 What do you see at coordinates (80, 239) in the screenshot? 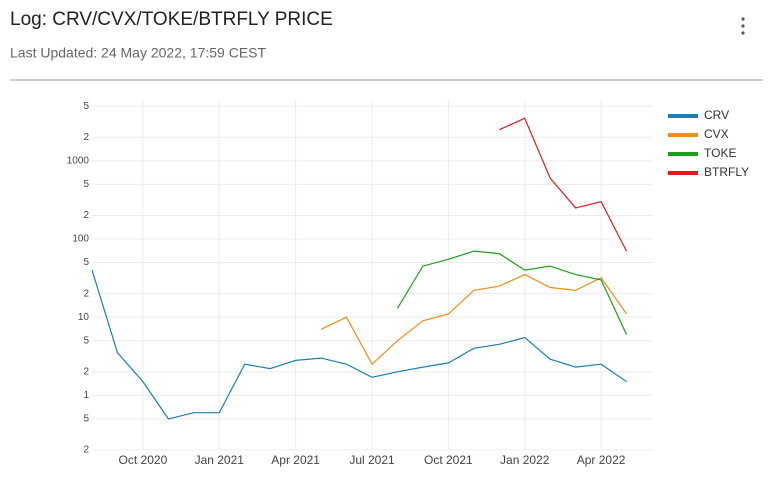
I see `y-tick-label: 100` at bounding box center [80, 239].